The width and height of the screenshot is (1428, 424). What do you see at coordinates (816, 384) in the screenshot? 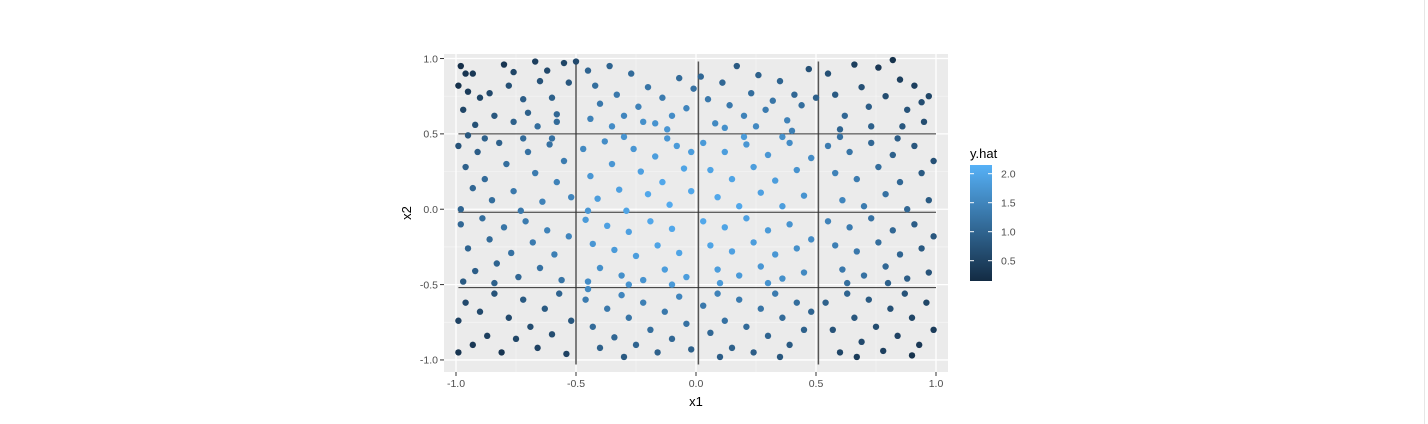
I see `x-tick-label: 0.5` at bounding box center [816, 384].